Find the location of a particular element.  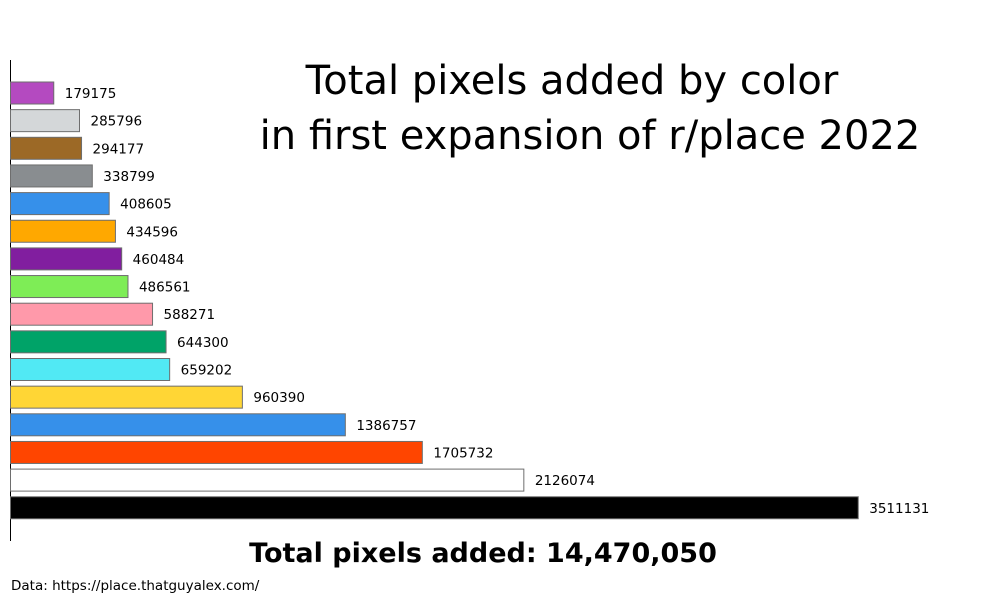

bar-value-label-5: 408605 is located at coordinates (146, 205).